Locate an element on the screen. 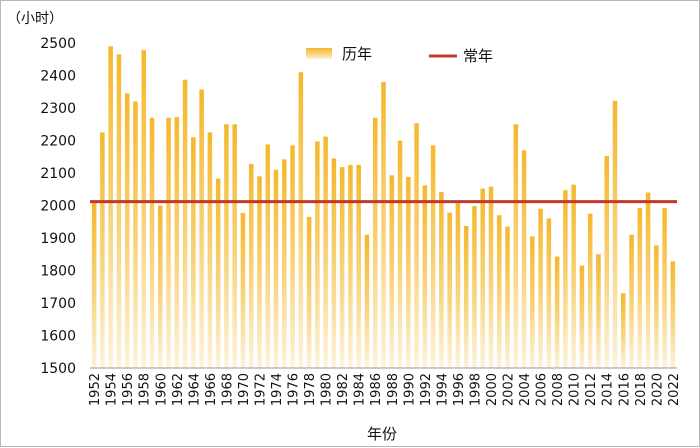 This screenshot has height=448, width=700. y-tick-label: 2400 is located at coordinates (58, 77).